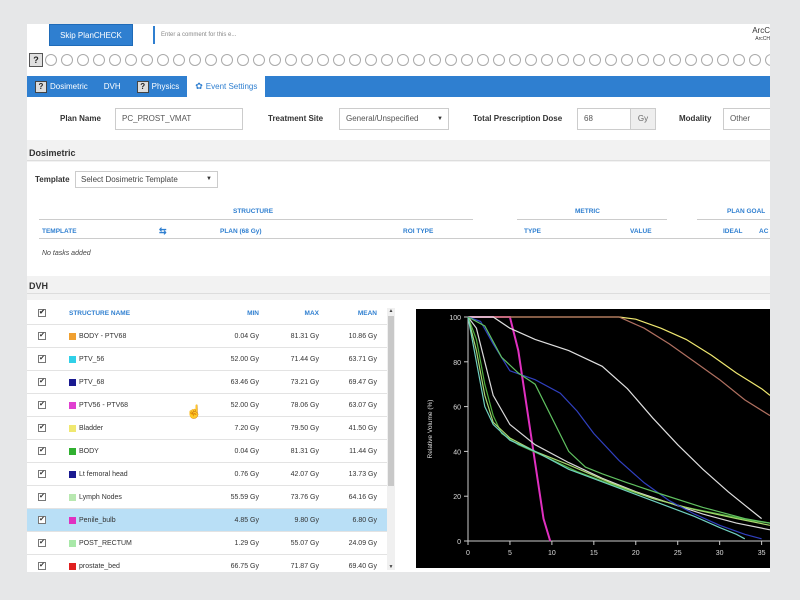 This screenshot has height=600, width=800. Describe the element at coordinates (394, 119) in the screenshot. I see `treatment-site-select: General/Unspecified ▼` at that location.